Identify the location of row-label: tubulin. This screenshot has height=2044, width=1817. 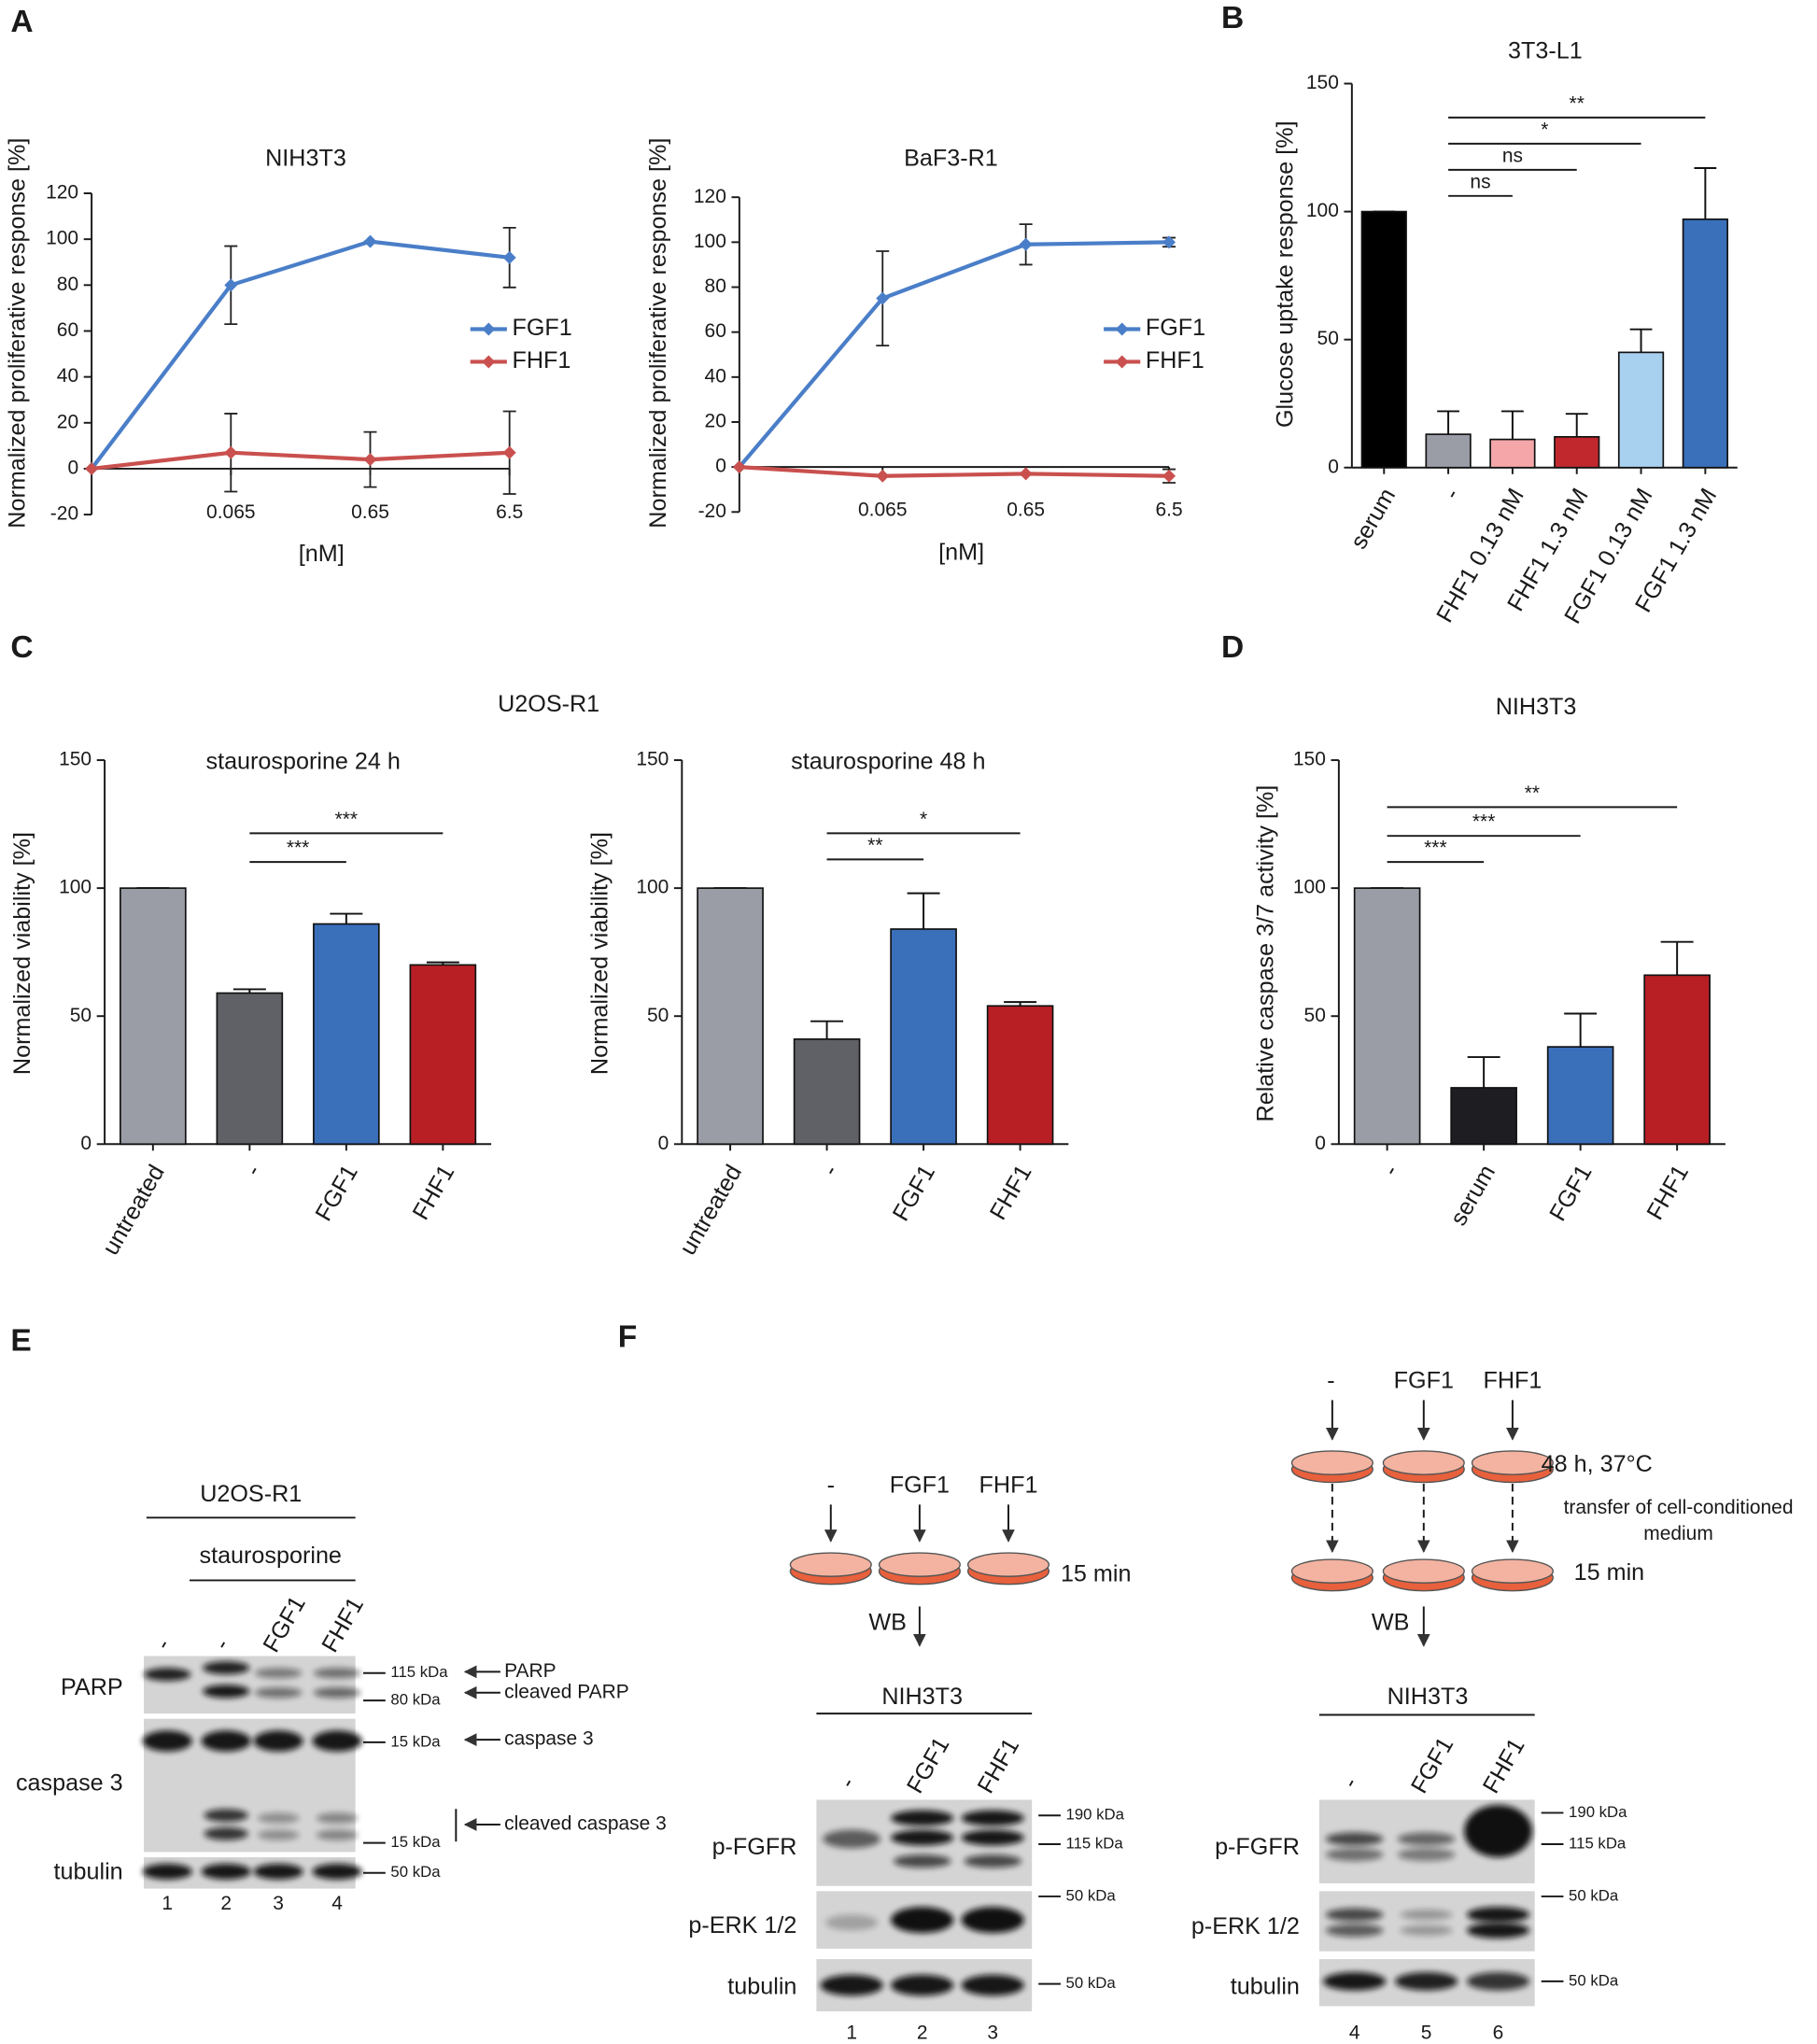
(88, 1871).